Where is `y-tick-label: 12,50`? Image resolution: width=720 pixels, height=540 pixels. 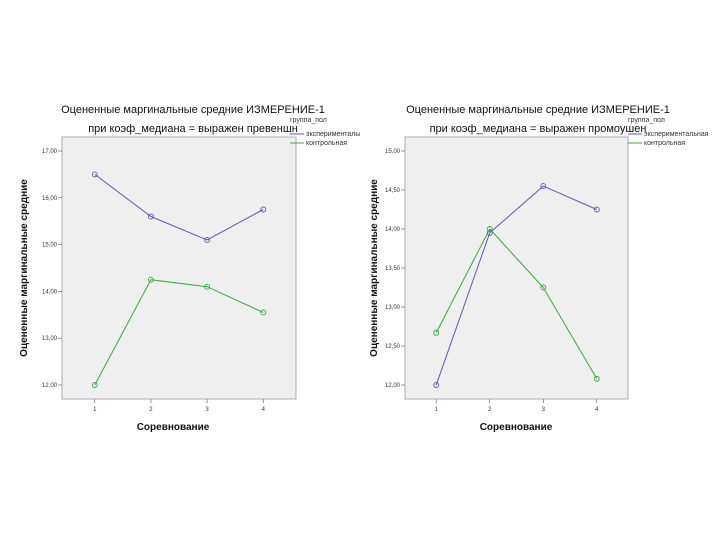 y-tick-label: 12,50 is located at coordinates (393, 347).